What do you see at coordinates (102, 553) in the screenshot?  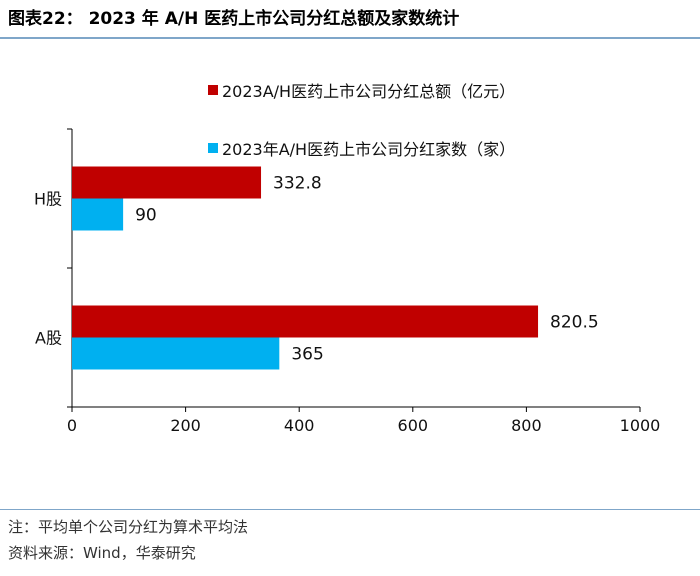 I see `source-note: 资料来源：Wind，华泰研究` at bounding box center [102, 553].